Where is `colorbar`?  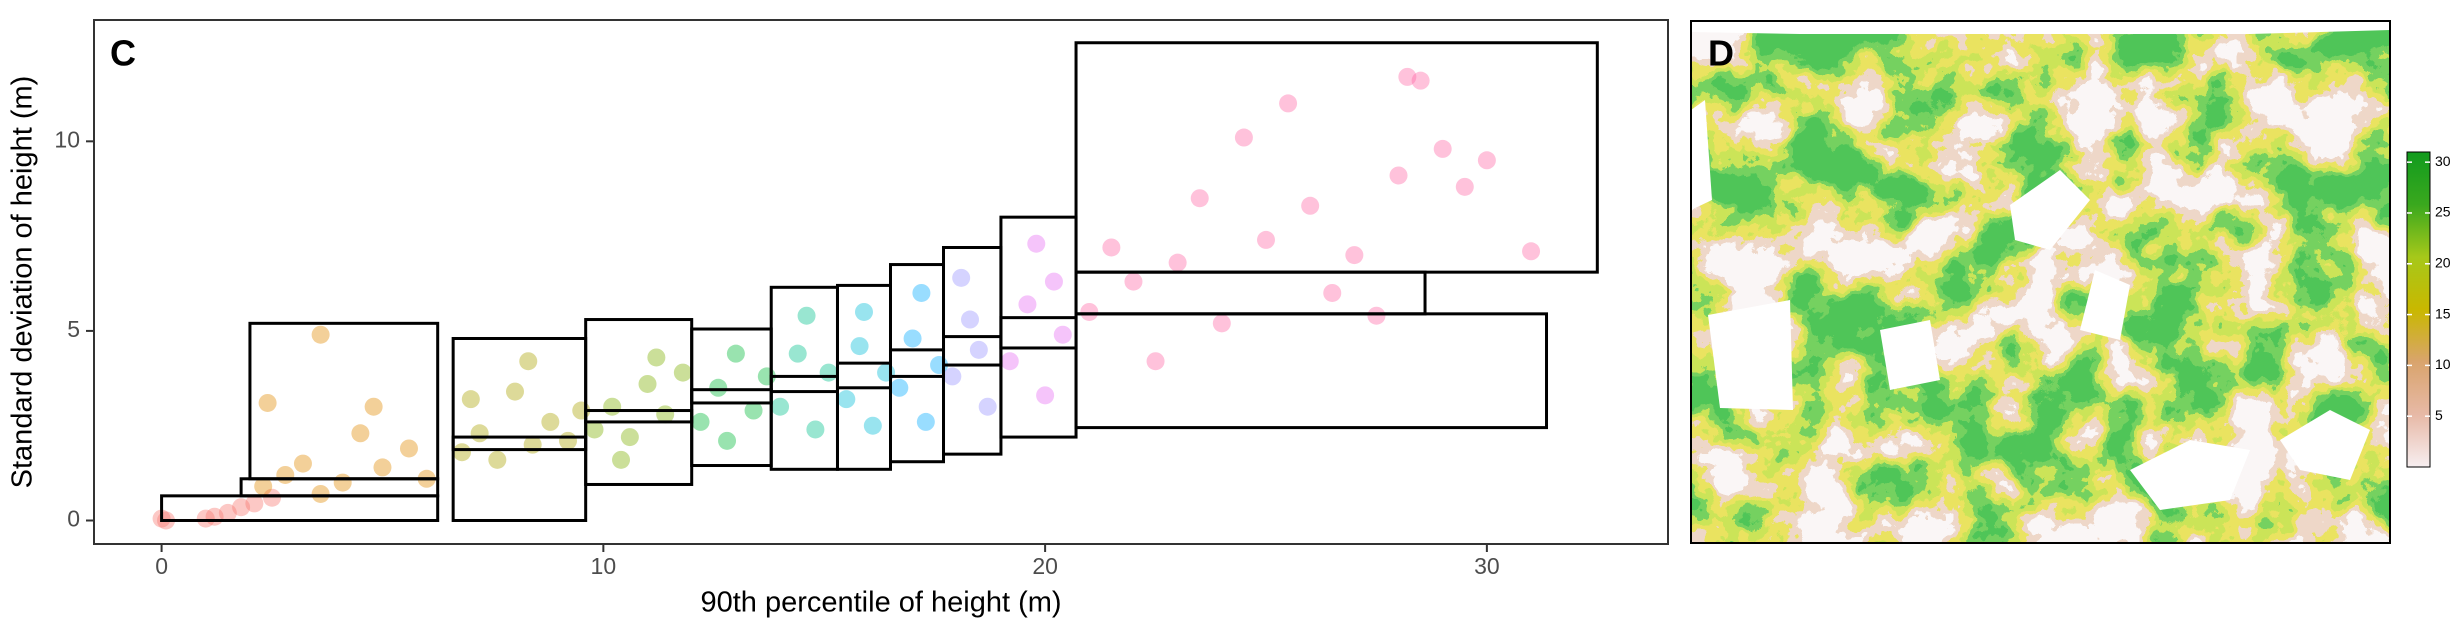 colorbar is located at coordinates (2418, 309).